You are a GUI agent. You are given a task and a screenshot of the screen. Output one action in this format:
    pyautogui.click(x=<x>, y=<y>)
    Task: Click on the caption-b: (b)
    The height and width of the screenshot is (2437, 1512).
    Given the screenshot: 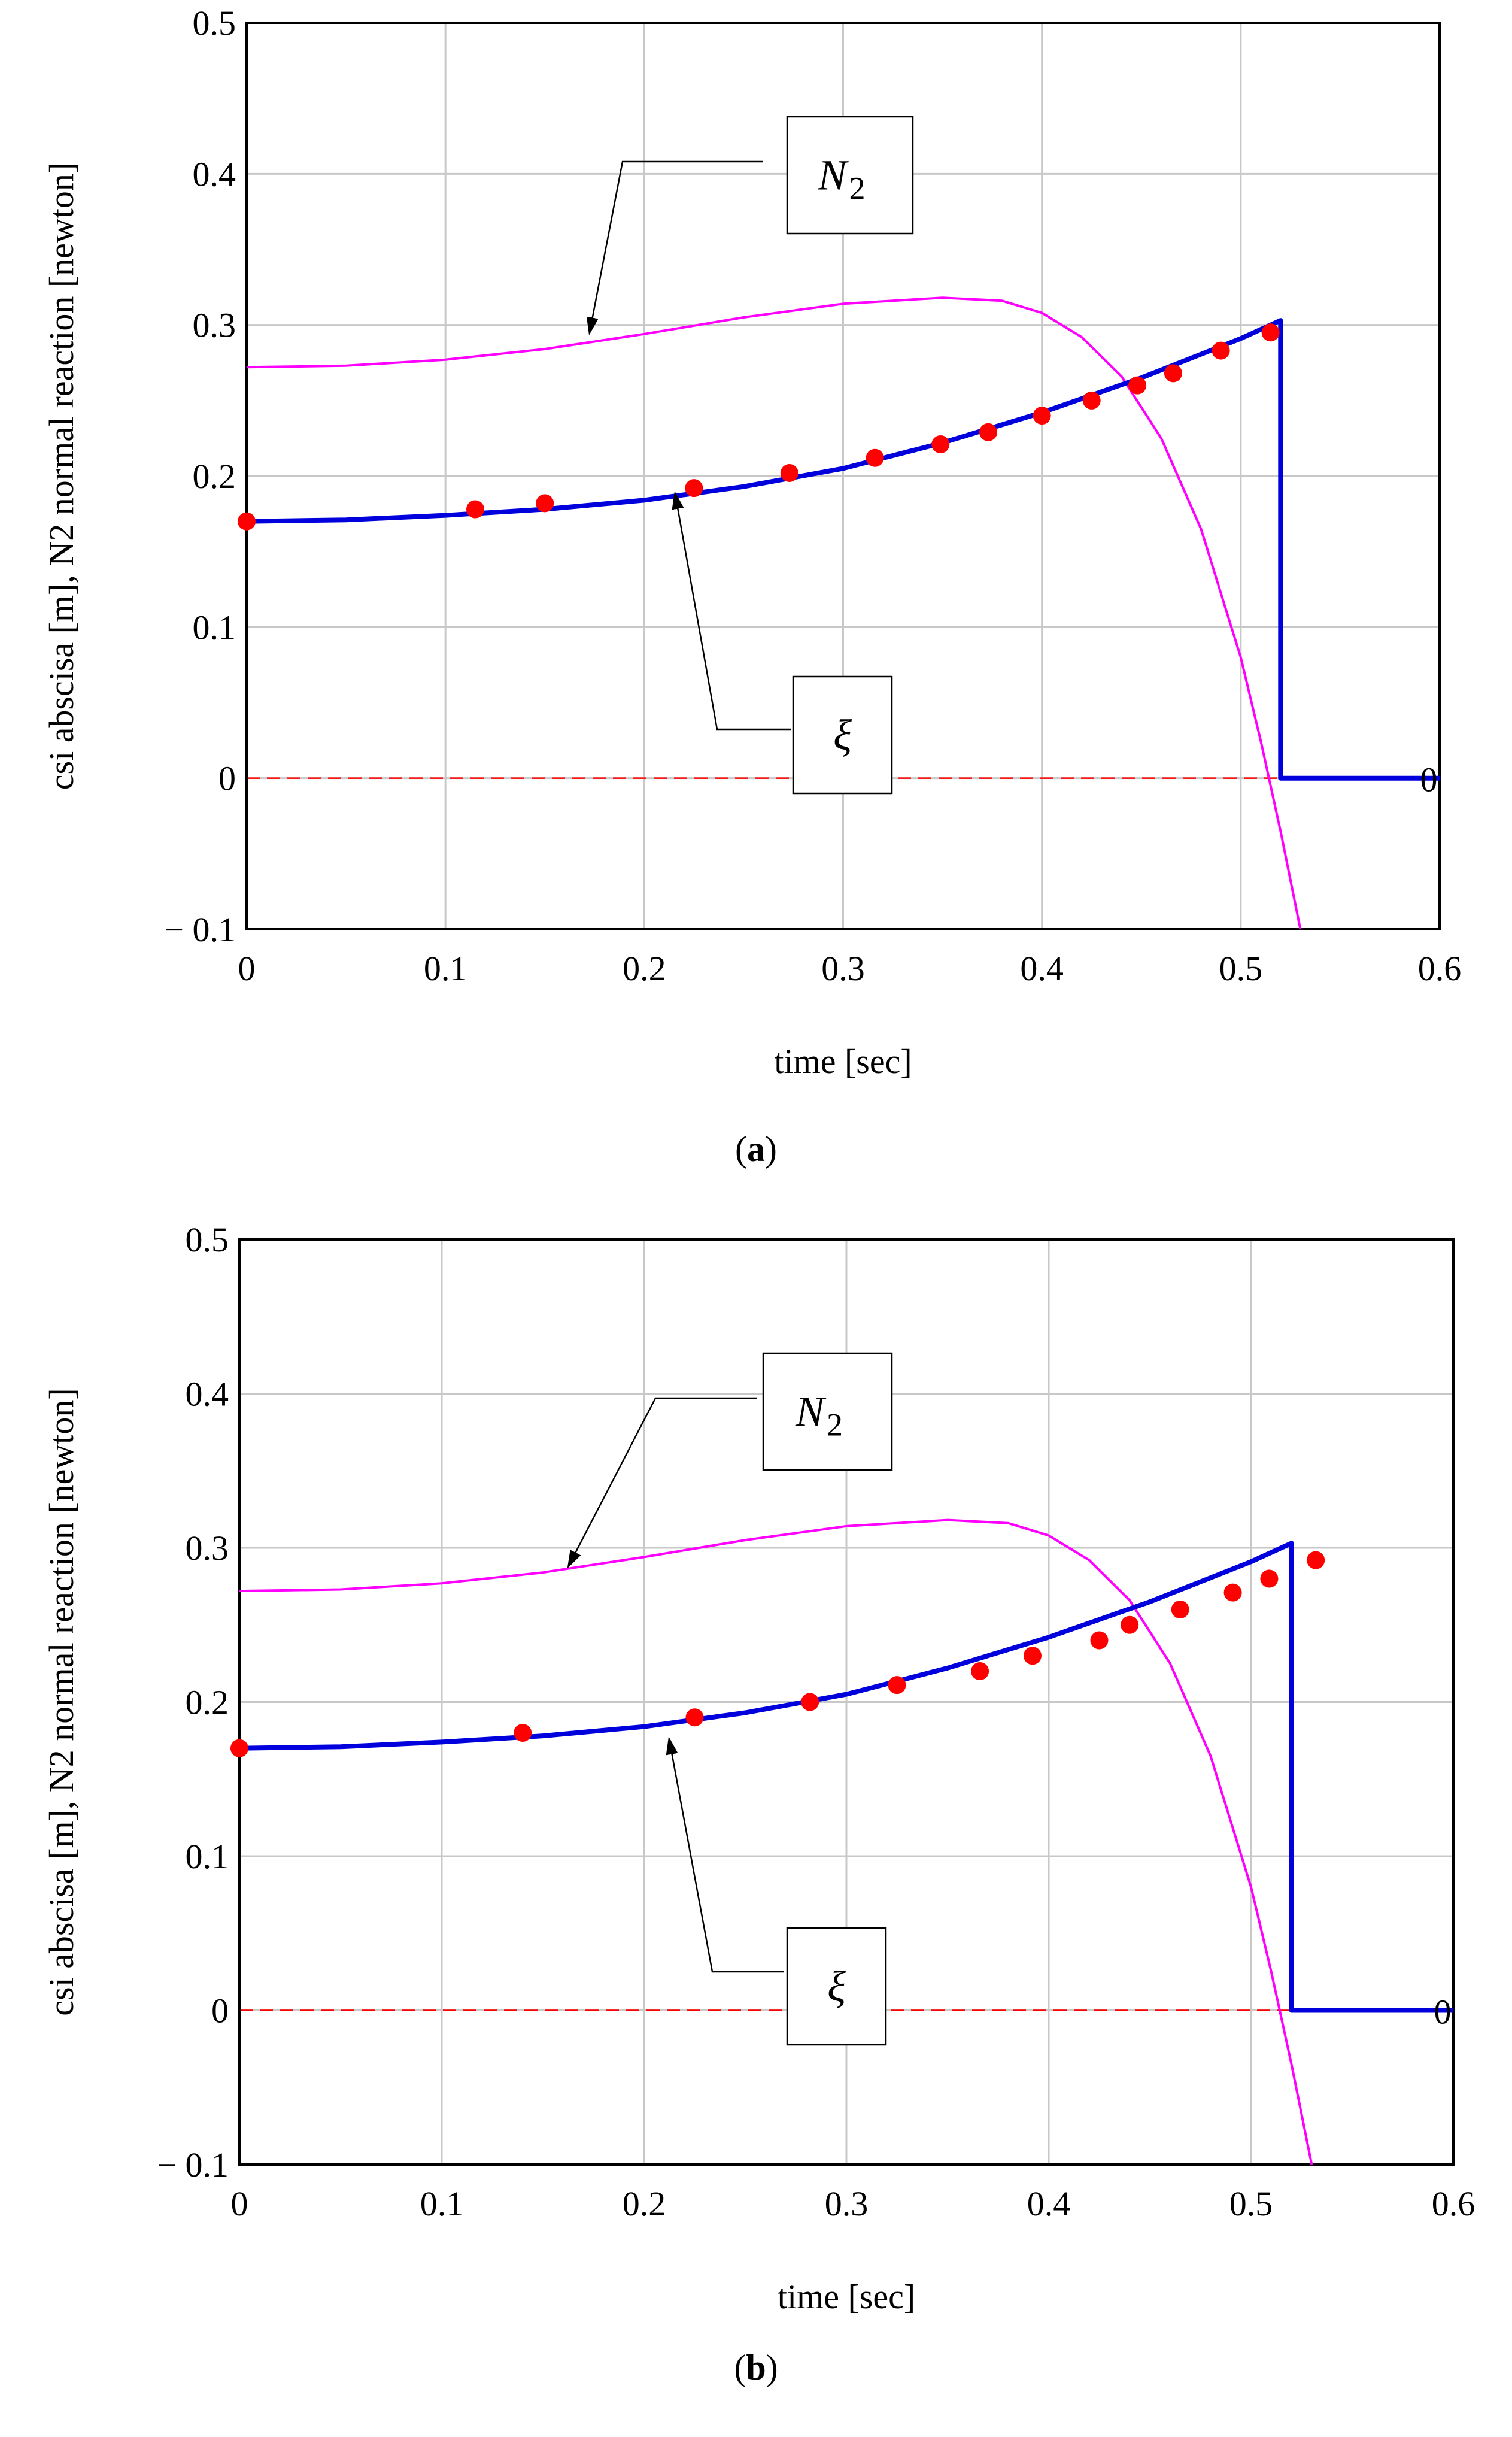 What is the action you would take?
    pyautogui.click(x=756, y=2368)
    